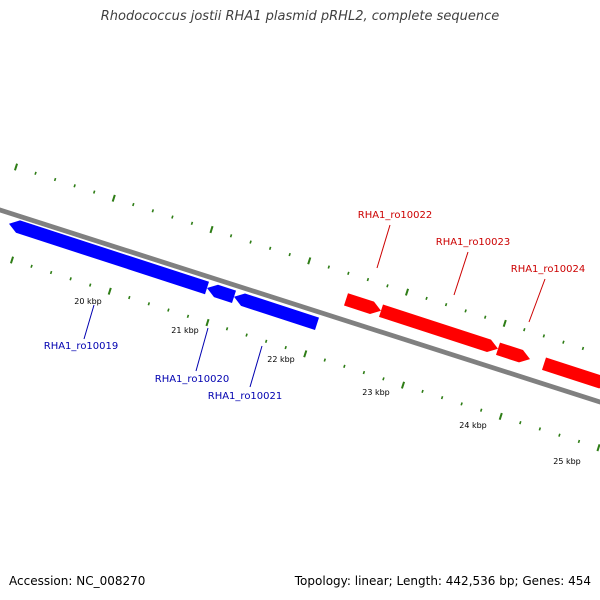 This screenshot has height=600, width=600. I want to click on ruler-label: 20 kbp, so click(88, 301).